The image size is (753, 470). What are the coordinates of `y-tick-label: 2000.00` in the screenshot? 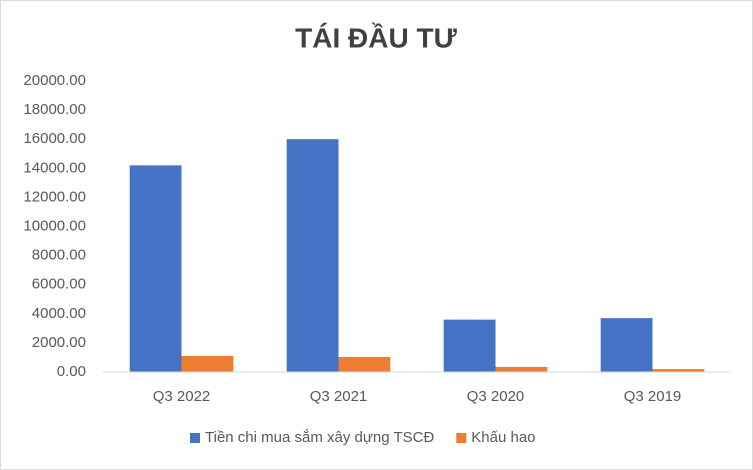 It's located at (59, 342).